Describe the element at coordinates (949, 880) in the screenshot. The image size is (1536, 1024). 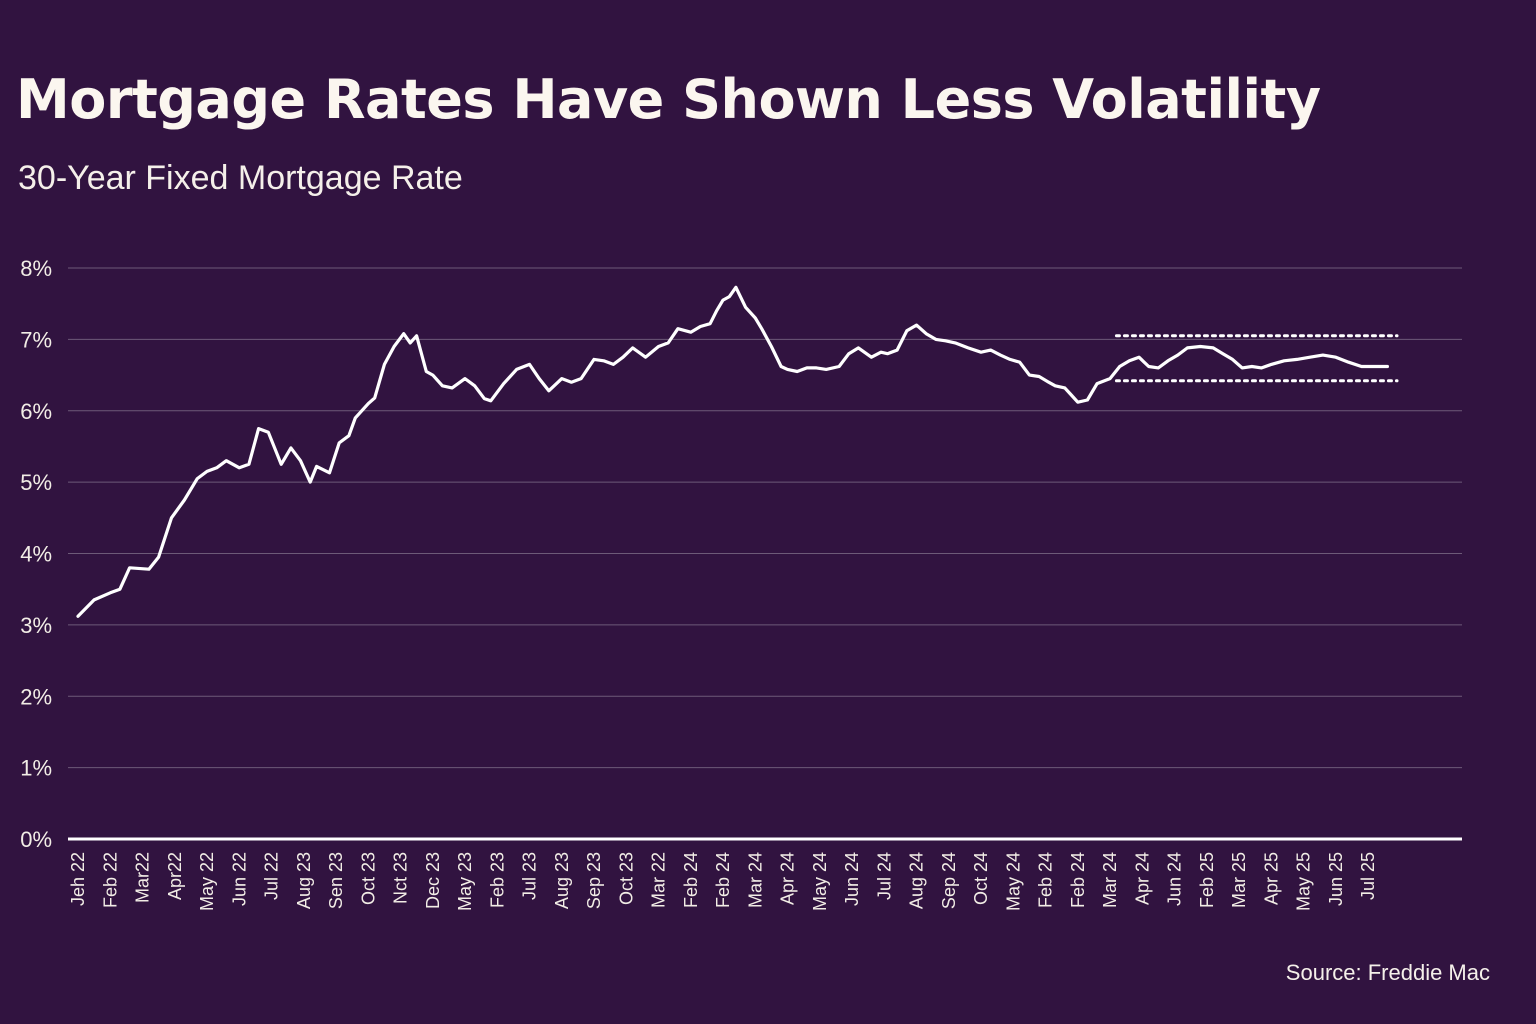
I see `x-tick-label: Sep 24` at that location.